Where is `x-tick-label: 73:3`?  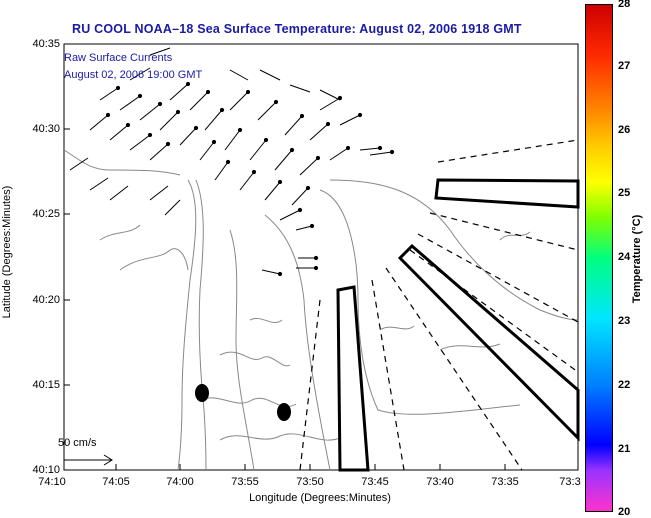 x-tick-label: 73:3 is located at coordinates (570, 482).